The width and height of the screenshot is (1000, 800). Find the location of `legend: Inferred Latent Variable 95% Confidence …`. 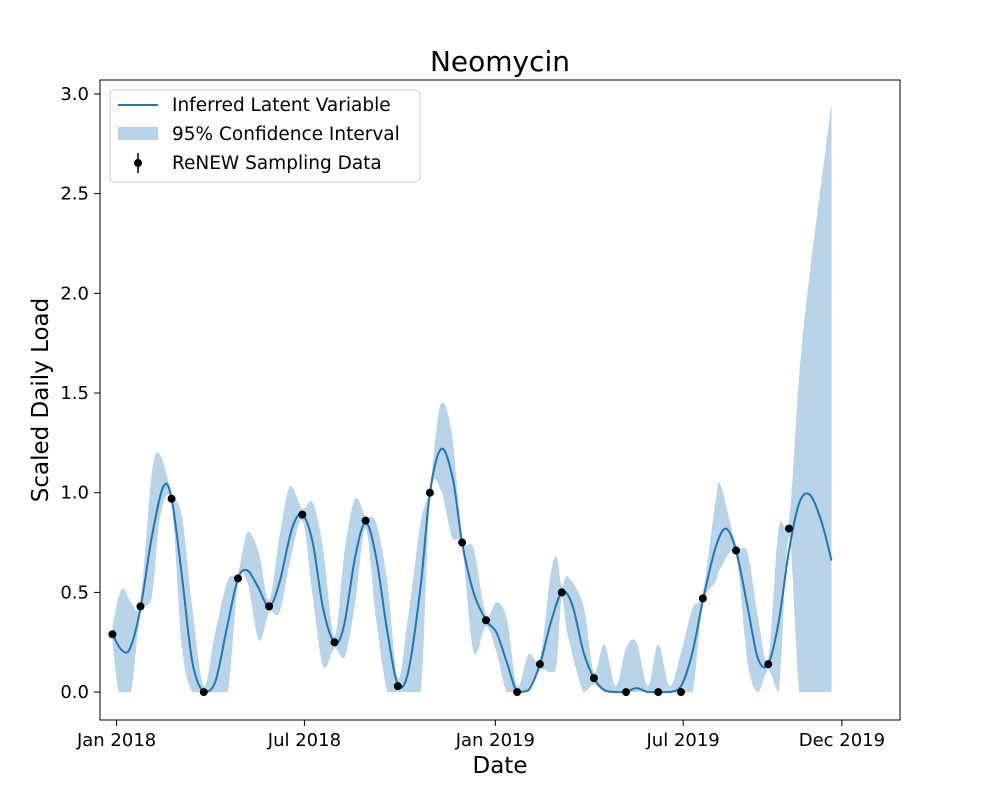

legend: Inferred Latent Variable 95% Confidence … is located at coordinates (265, 136).